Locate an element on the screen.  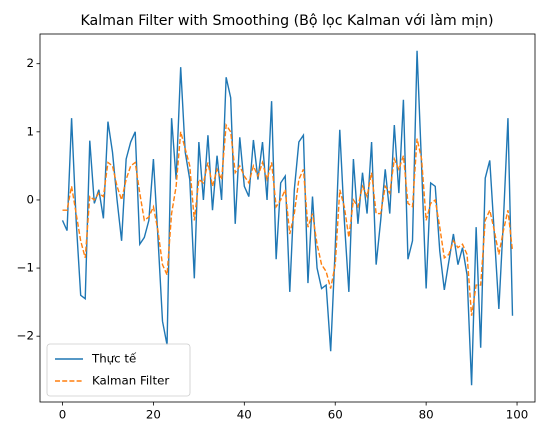
x-tick-label: 40 is located at coordinates (244, 415).